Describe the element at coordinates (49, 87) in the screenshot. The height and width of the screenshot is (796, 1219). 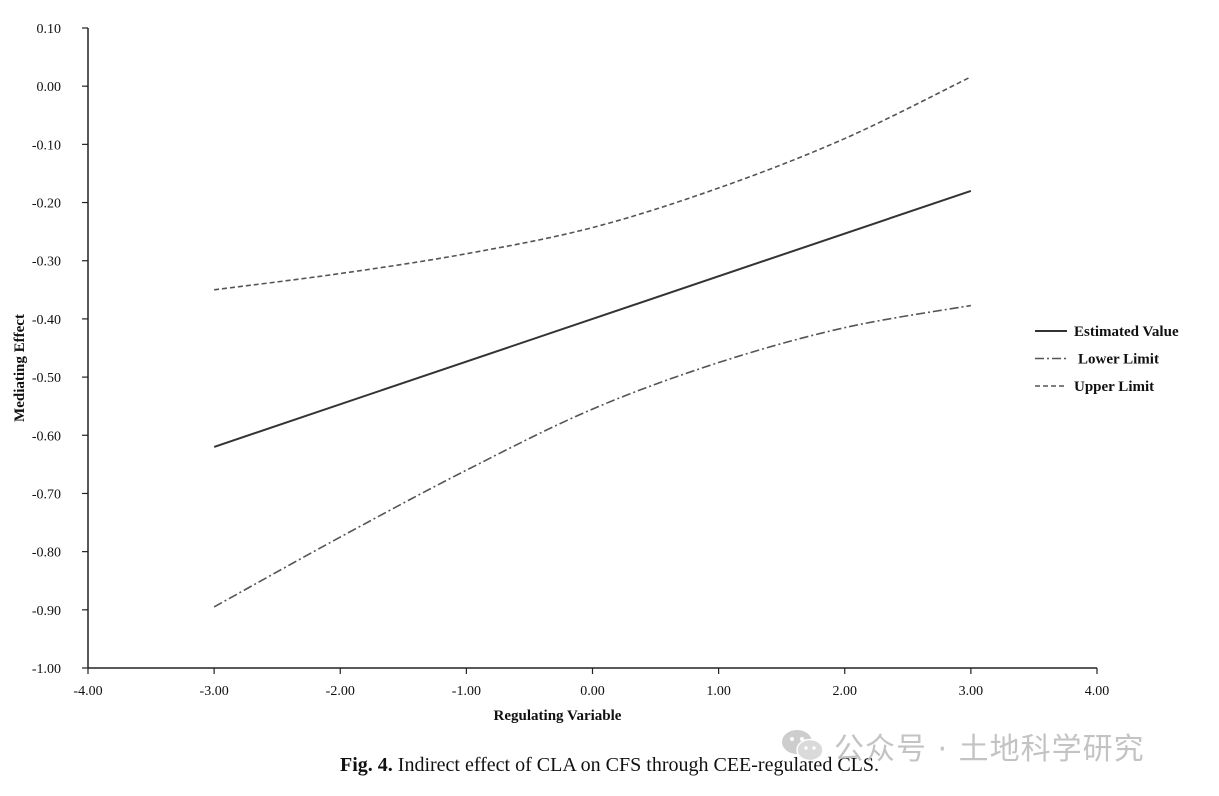
I see `y-tick-label: 0.00` at that location.